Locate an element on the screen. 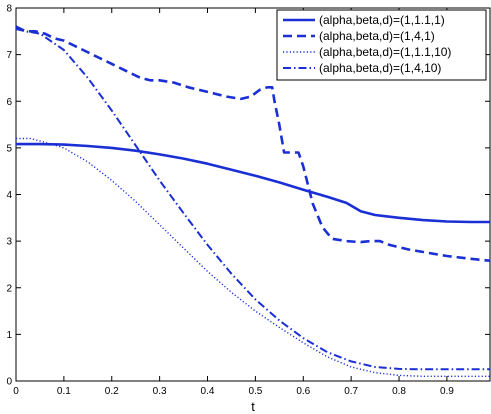  x-tick-label: 0.5 is located at coordinates (255, 391).